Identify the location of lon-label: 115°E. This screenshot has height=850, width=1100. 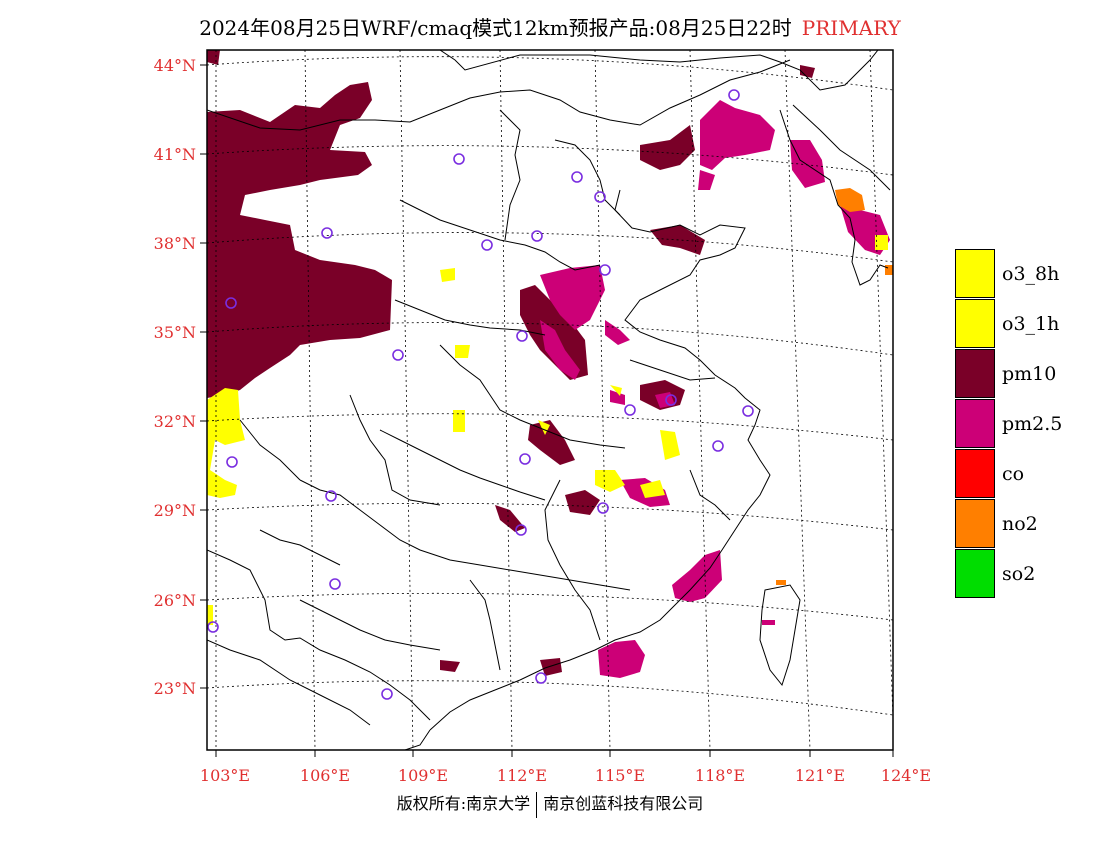
(620, 775).